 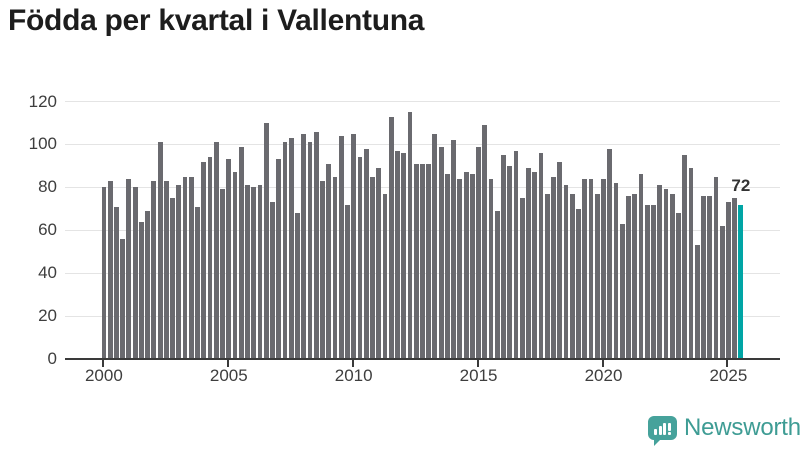 What do you see at coordinates (741, 281) in the screenshot?
I see `highlight-bar` at bounding box center [741, 281].